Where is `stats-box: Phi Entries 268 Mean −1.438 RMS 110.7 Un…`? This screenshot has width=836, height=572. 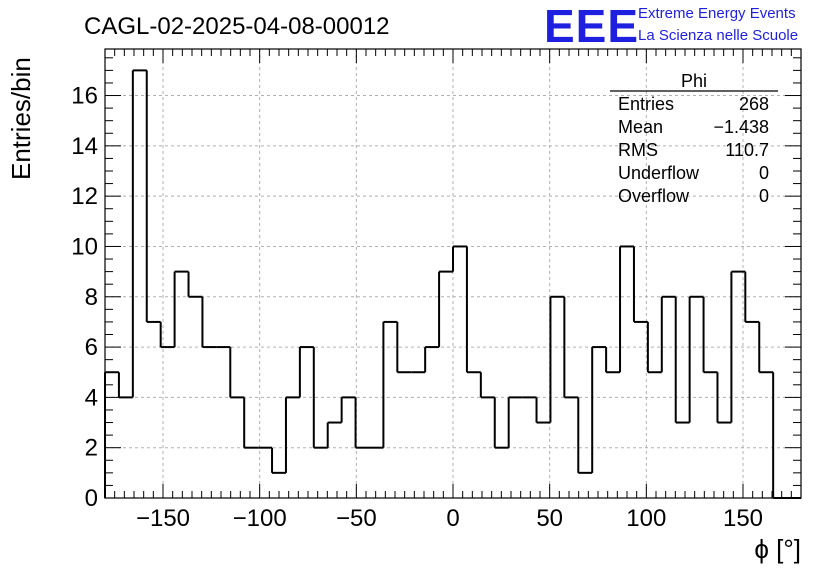 stats-box: Phi Entries 268 Mean −1.438 RMS 110.7 Un… is located at coordinates (694, 138).